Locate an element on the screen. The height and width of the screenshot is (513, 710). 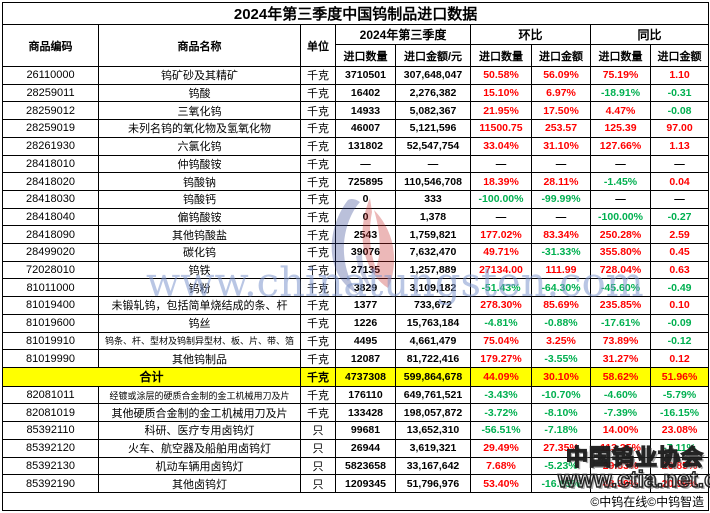
cell-yoy-qty: 31.27% is located at coordinates (620, 358).